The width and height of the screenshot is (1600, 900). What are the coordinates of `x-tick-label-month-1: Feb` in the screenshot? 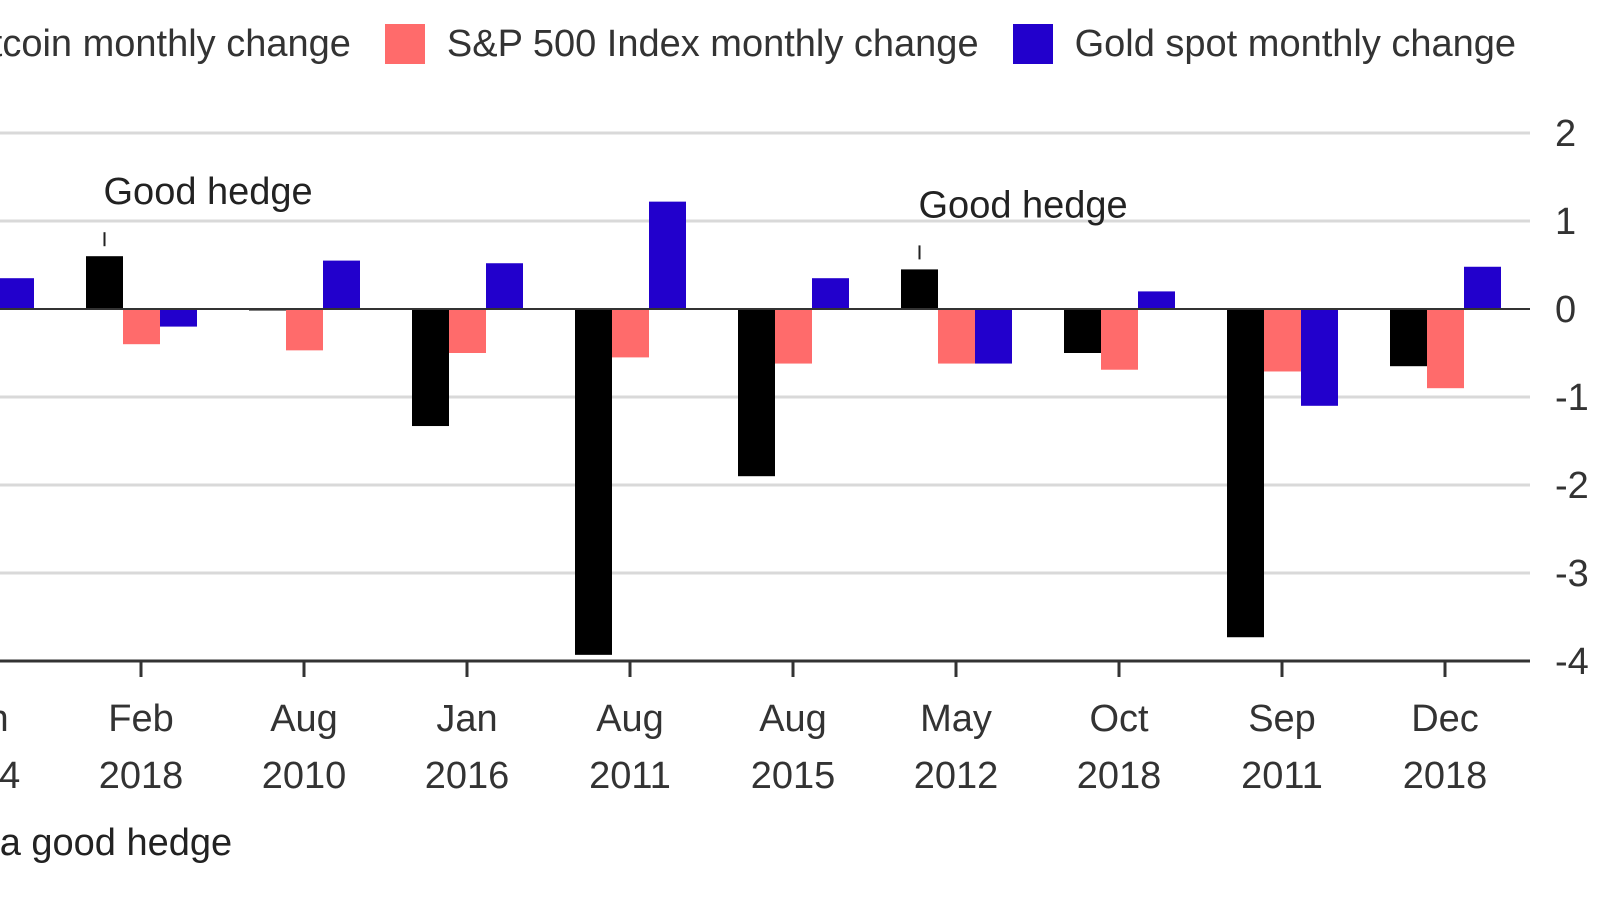 It's located at (140, 719).